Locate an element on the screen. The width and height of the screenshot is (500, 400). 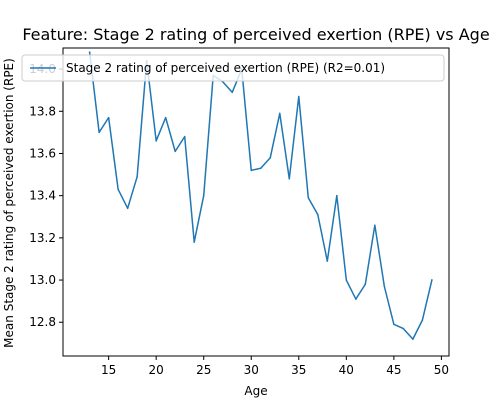
y-tick-label: 13.8 is located at coordinates (42, 111).